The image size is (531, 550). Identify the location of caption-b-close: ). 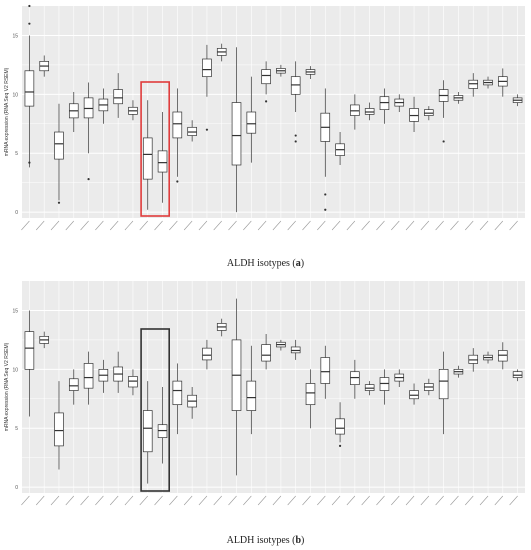
(303, 540).